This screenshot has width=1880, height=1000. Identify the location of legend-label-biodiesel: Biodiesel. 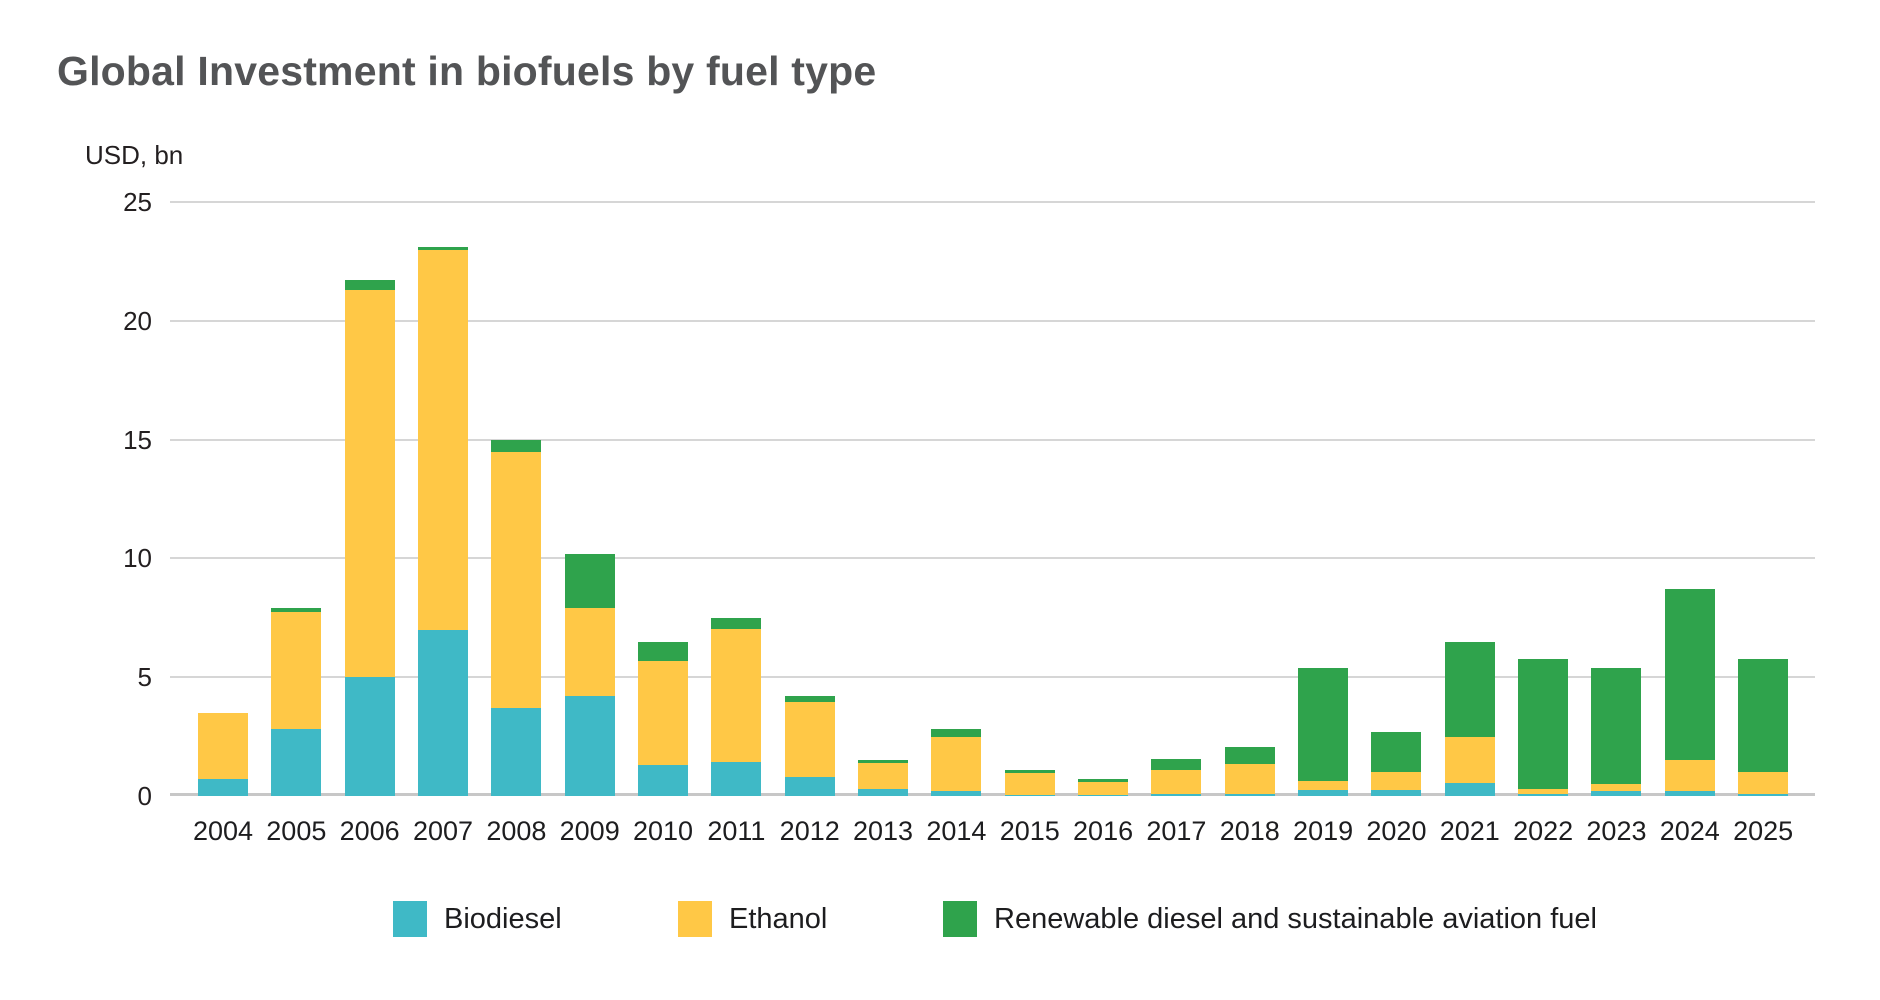
(503, 918).